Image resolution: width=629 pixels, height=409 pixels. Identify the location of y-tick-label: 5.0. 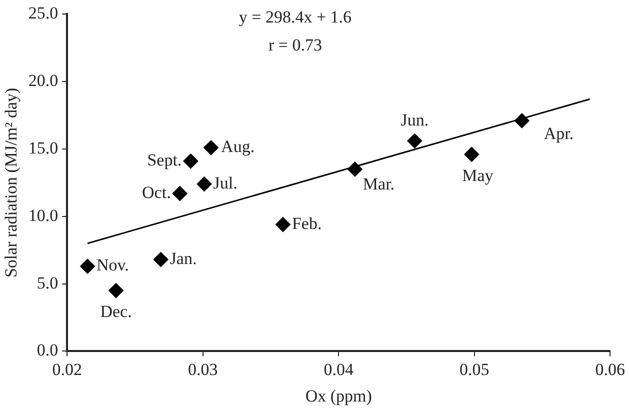
(47, 282).